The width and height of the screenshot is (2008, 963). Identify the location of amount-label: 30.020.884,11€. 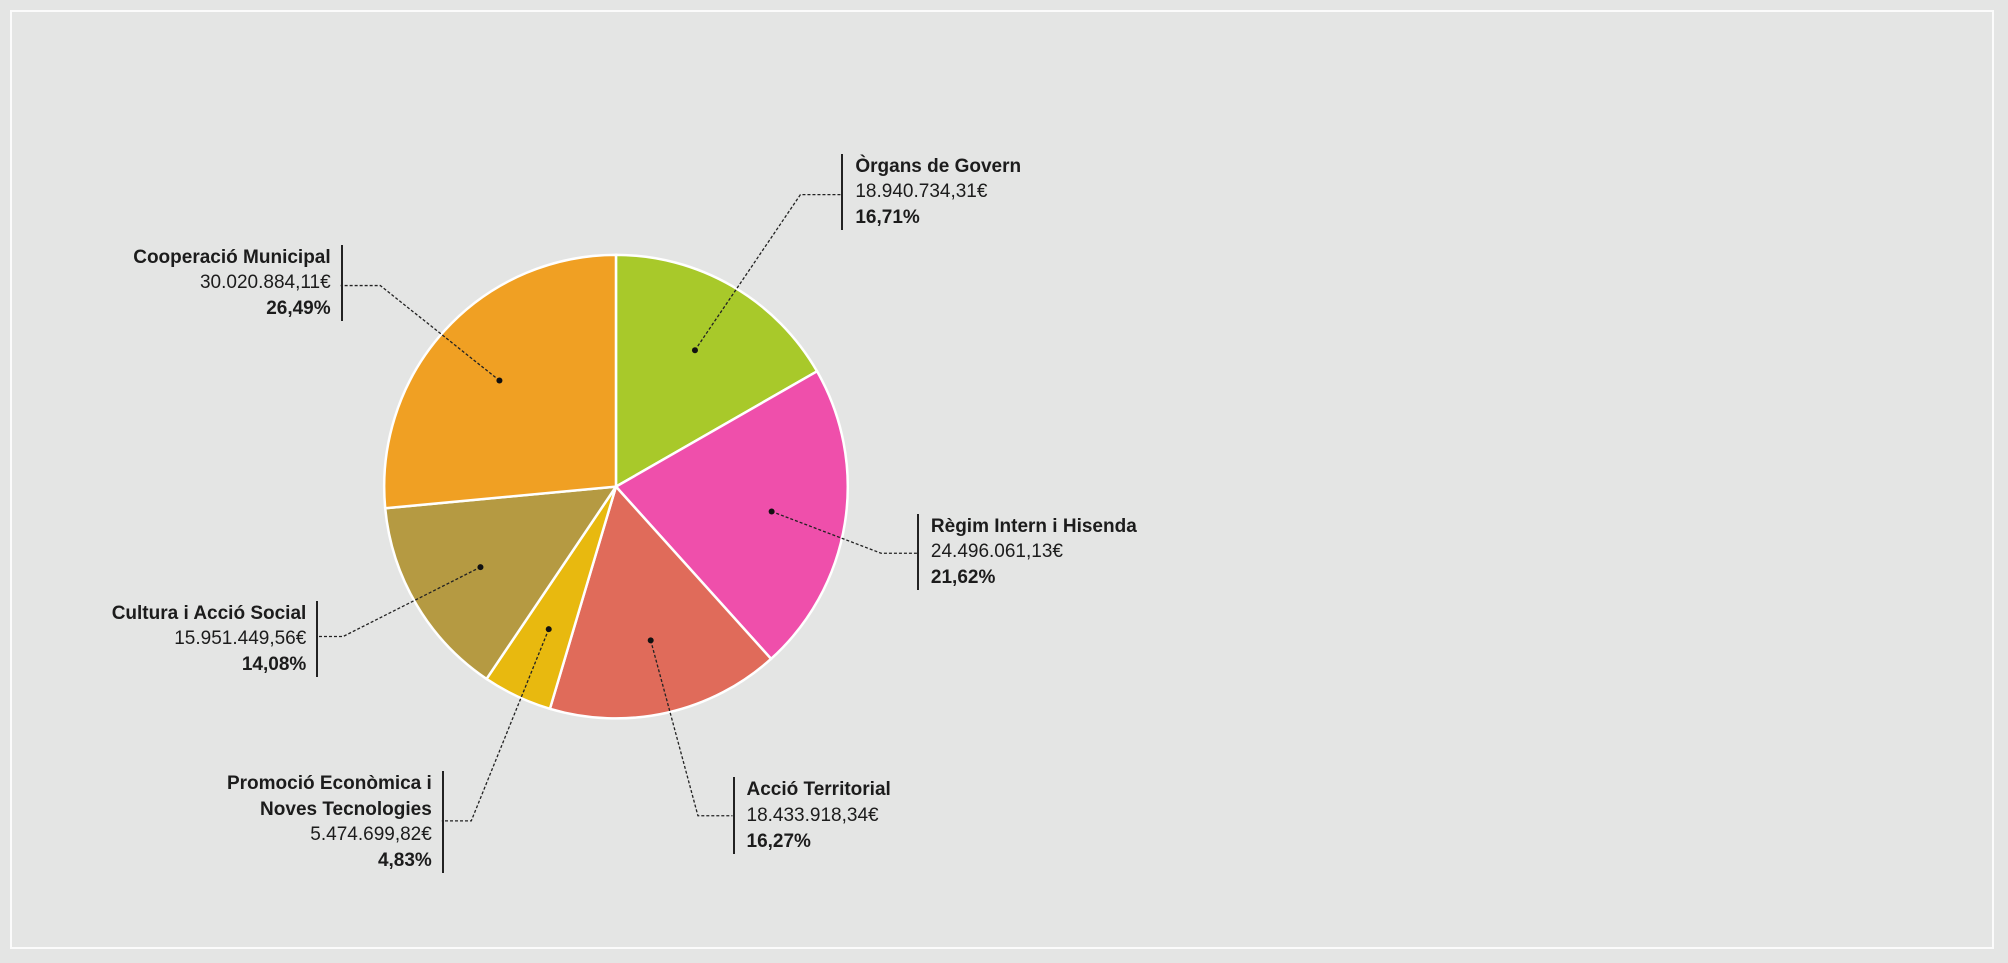
(265, 283).